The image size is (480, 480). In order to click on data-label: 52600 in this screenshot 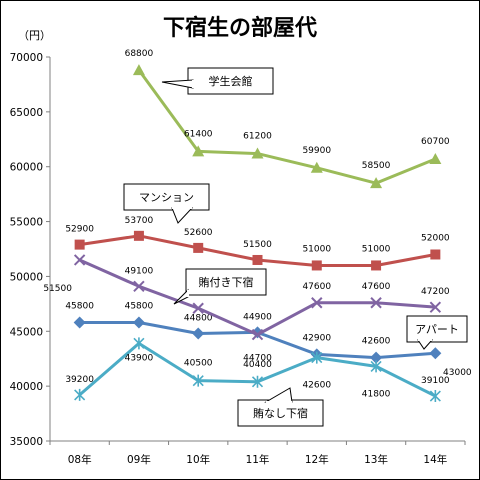, I will do `click(198, 233)`.